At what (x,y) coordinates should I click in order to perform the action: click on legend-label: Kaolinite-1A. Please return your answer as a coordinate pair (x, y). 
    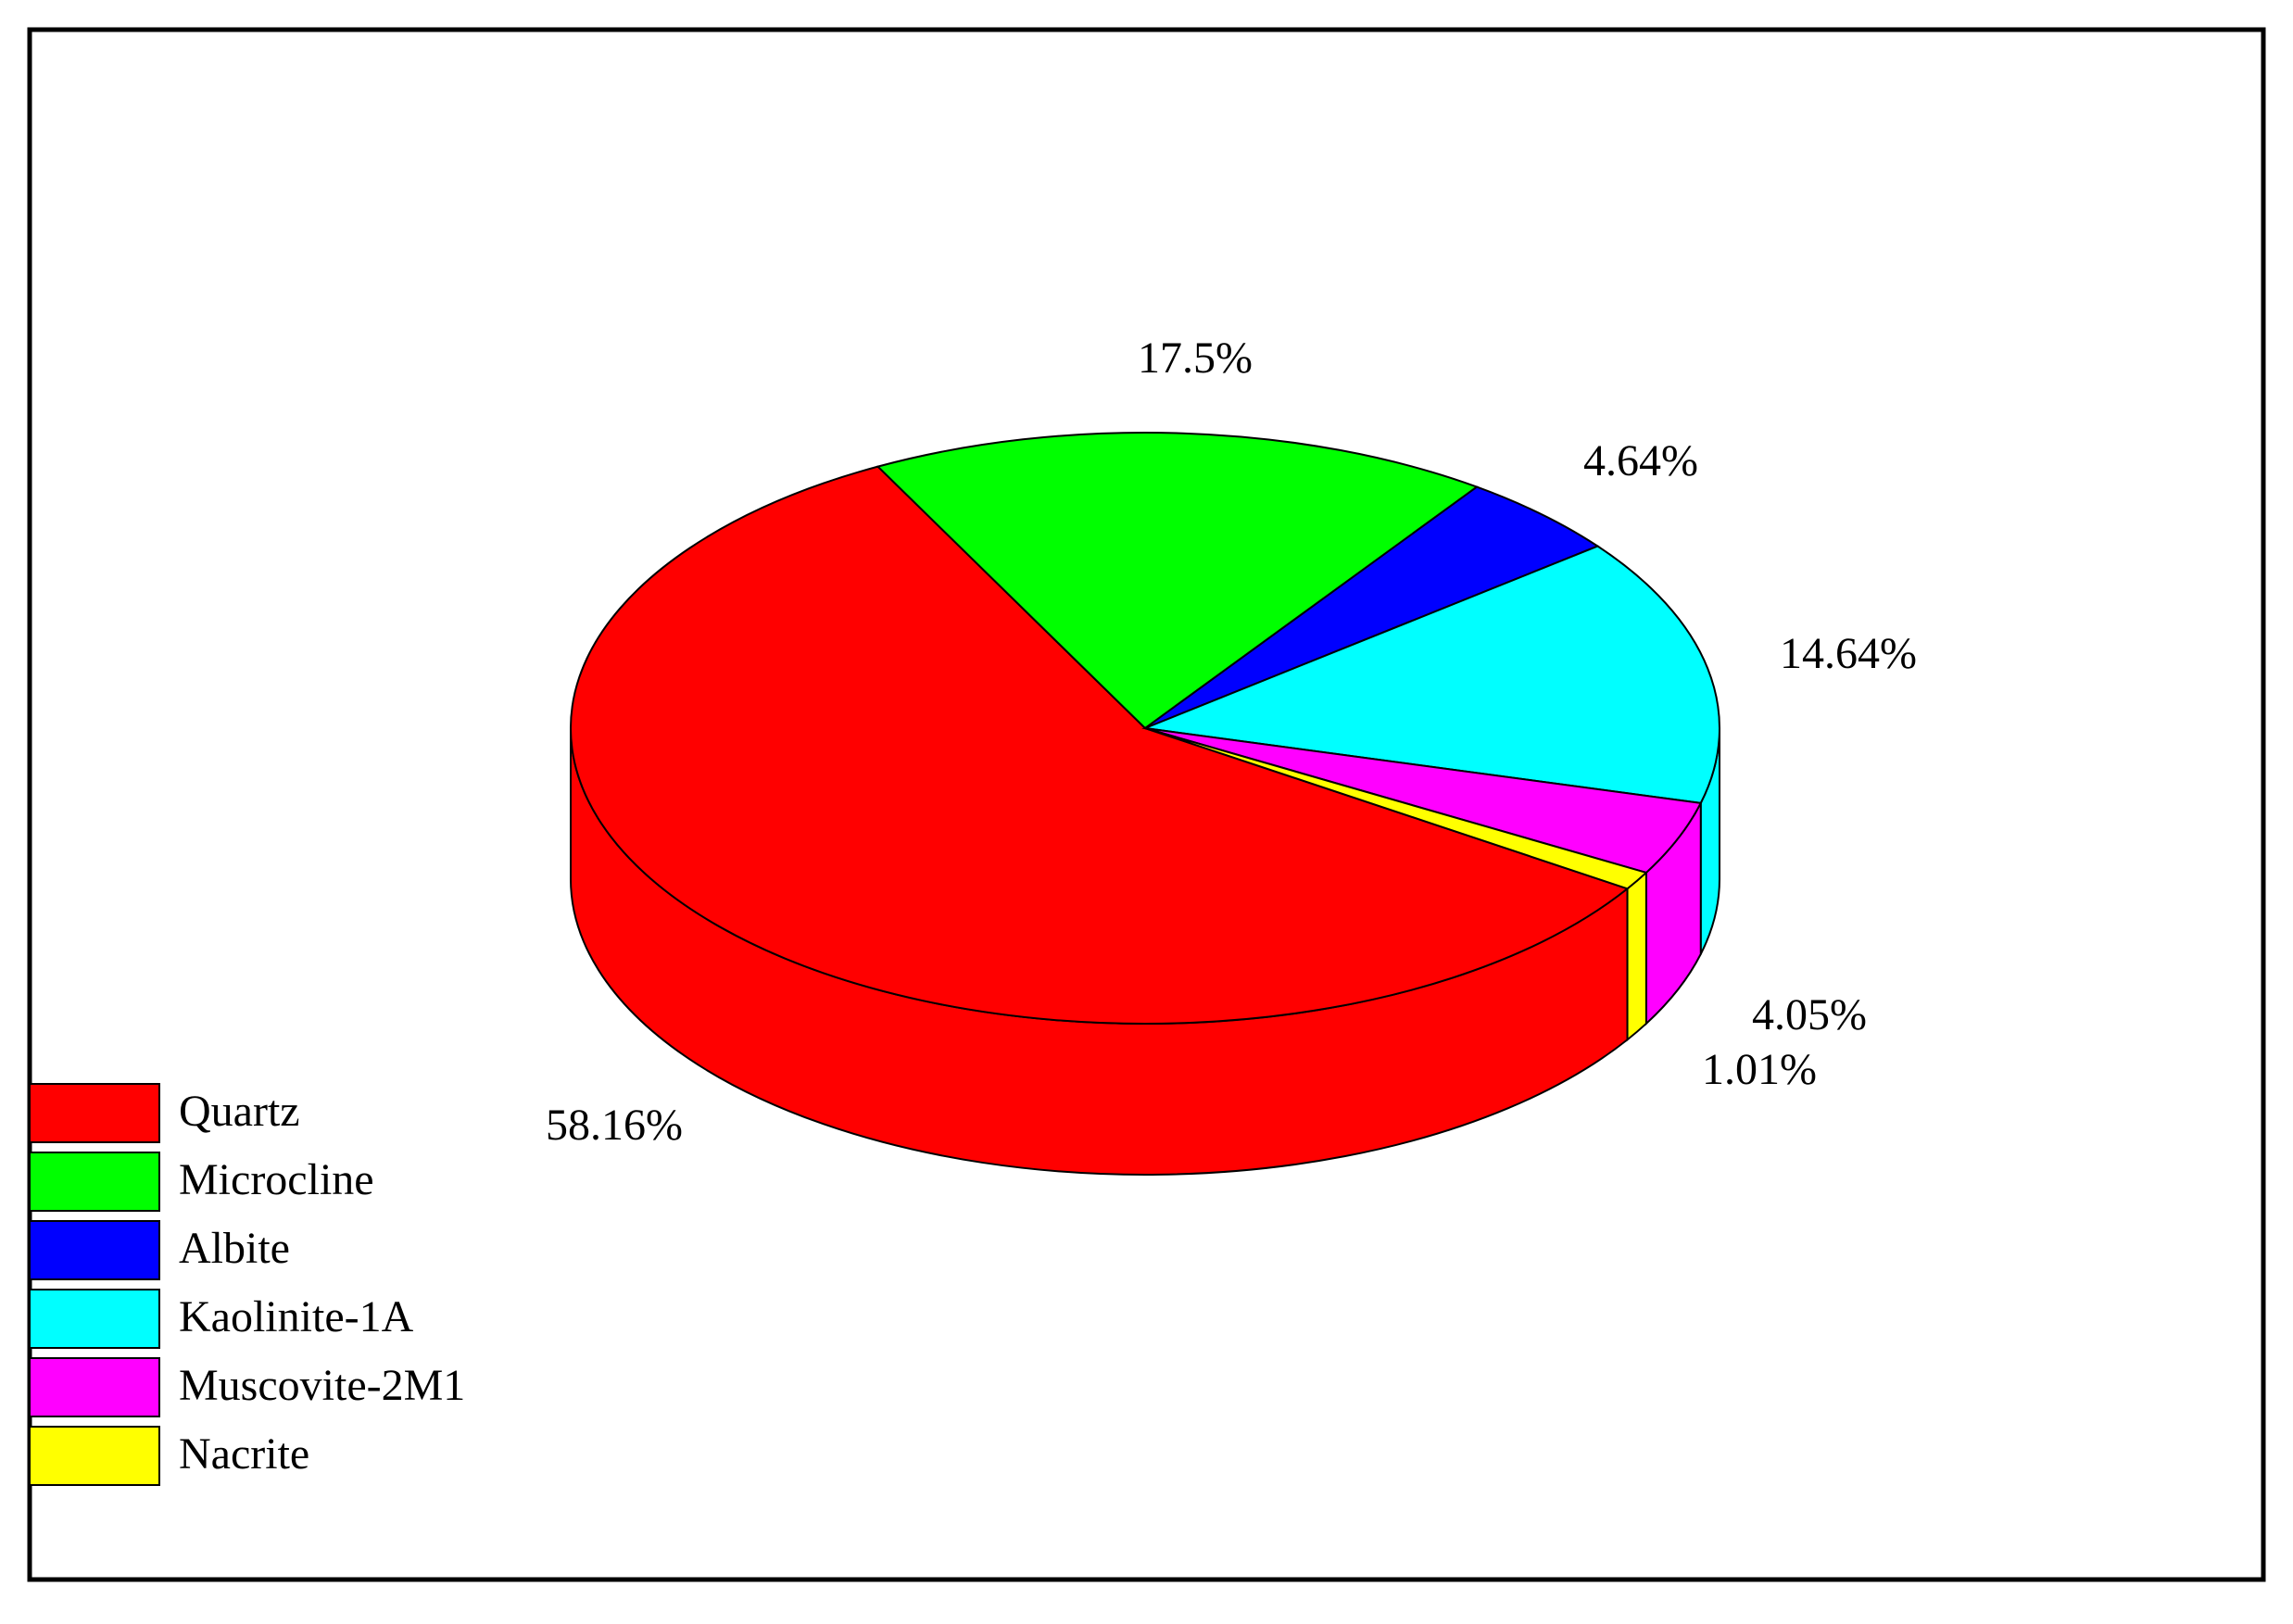
    Looking at the image, I should click on (297, 1316).